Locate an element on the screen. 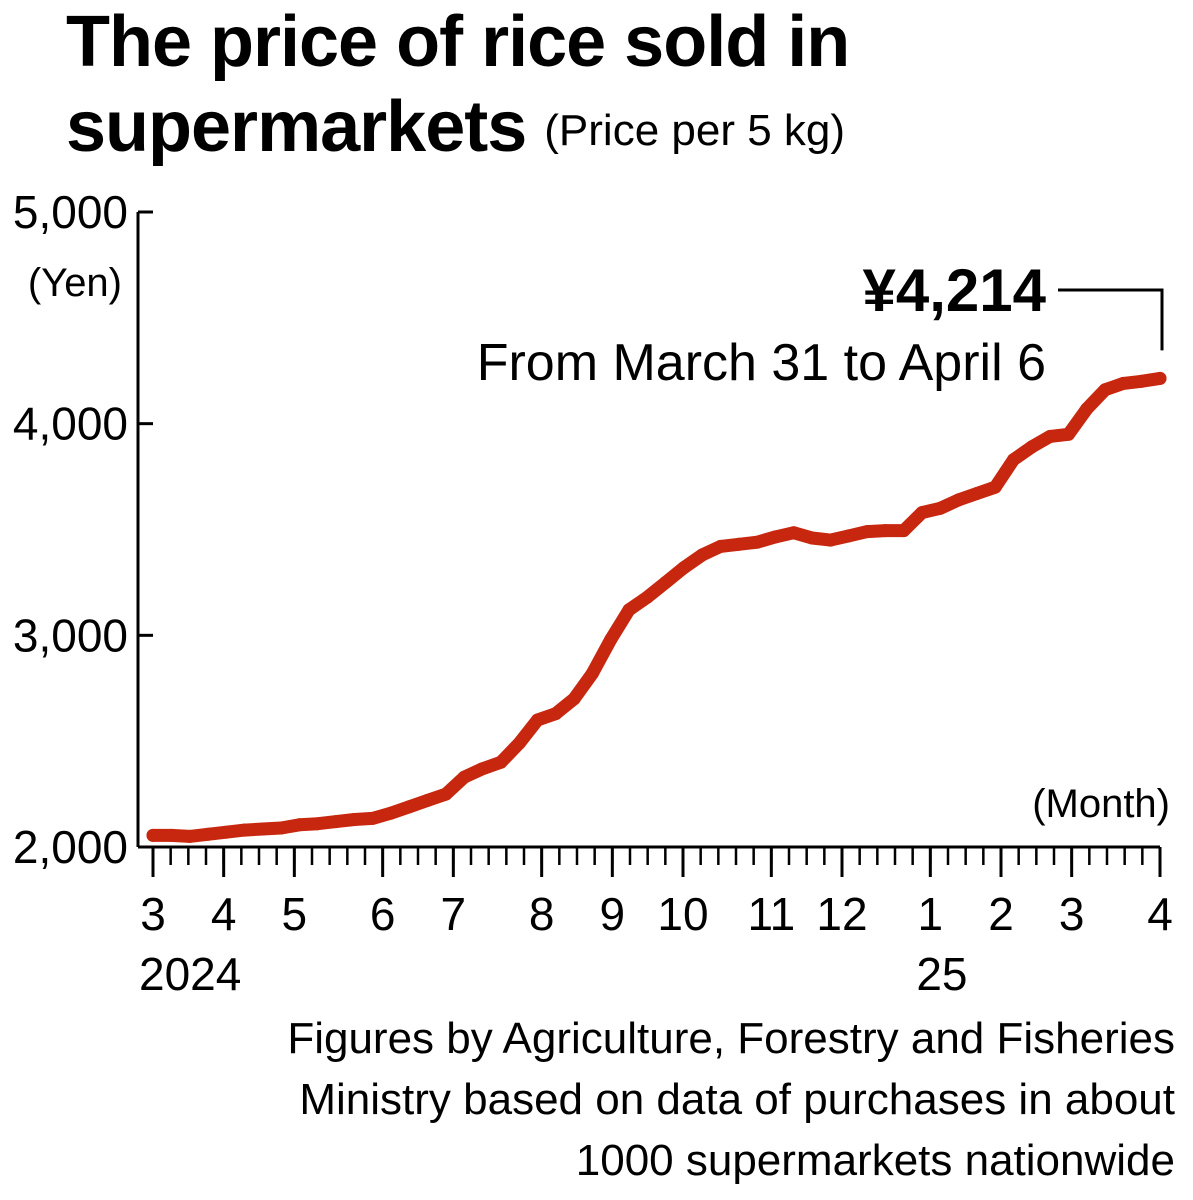 Image resolution: width=1193 pixels, height=1200 pixels. x-tick-label: 8 is located at coordinates (542, 914).